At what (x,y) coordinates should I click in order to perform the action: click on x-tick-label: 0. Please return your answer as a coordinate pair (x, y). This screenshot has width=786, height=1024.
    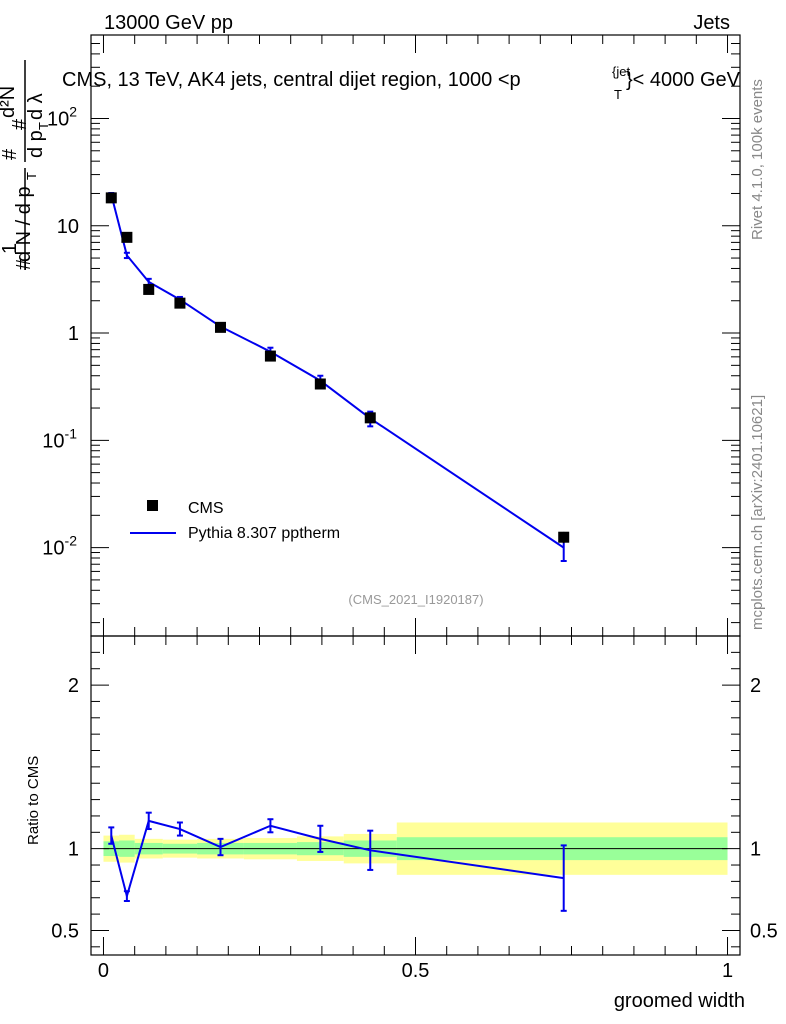
    Looking at the image, I should click on (103, 971).